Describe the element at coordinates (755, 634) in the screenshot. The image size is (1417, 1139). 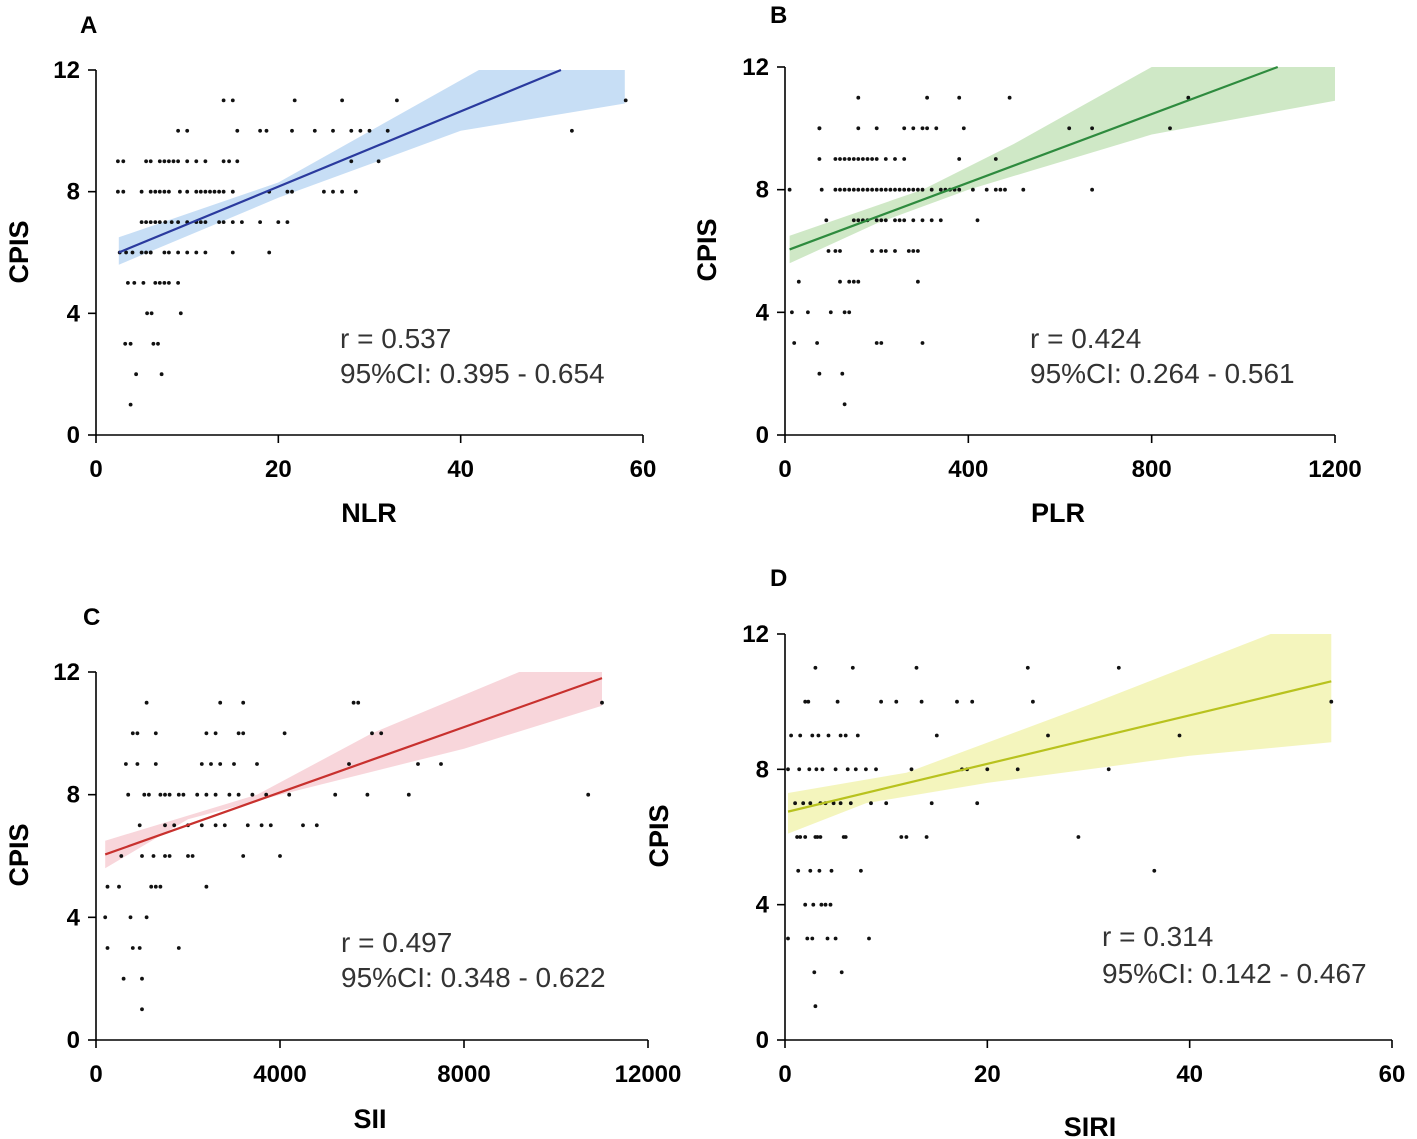
I see `y-tick-label-d: 12` at that location.